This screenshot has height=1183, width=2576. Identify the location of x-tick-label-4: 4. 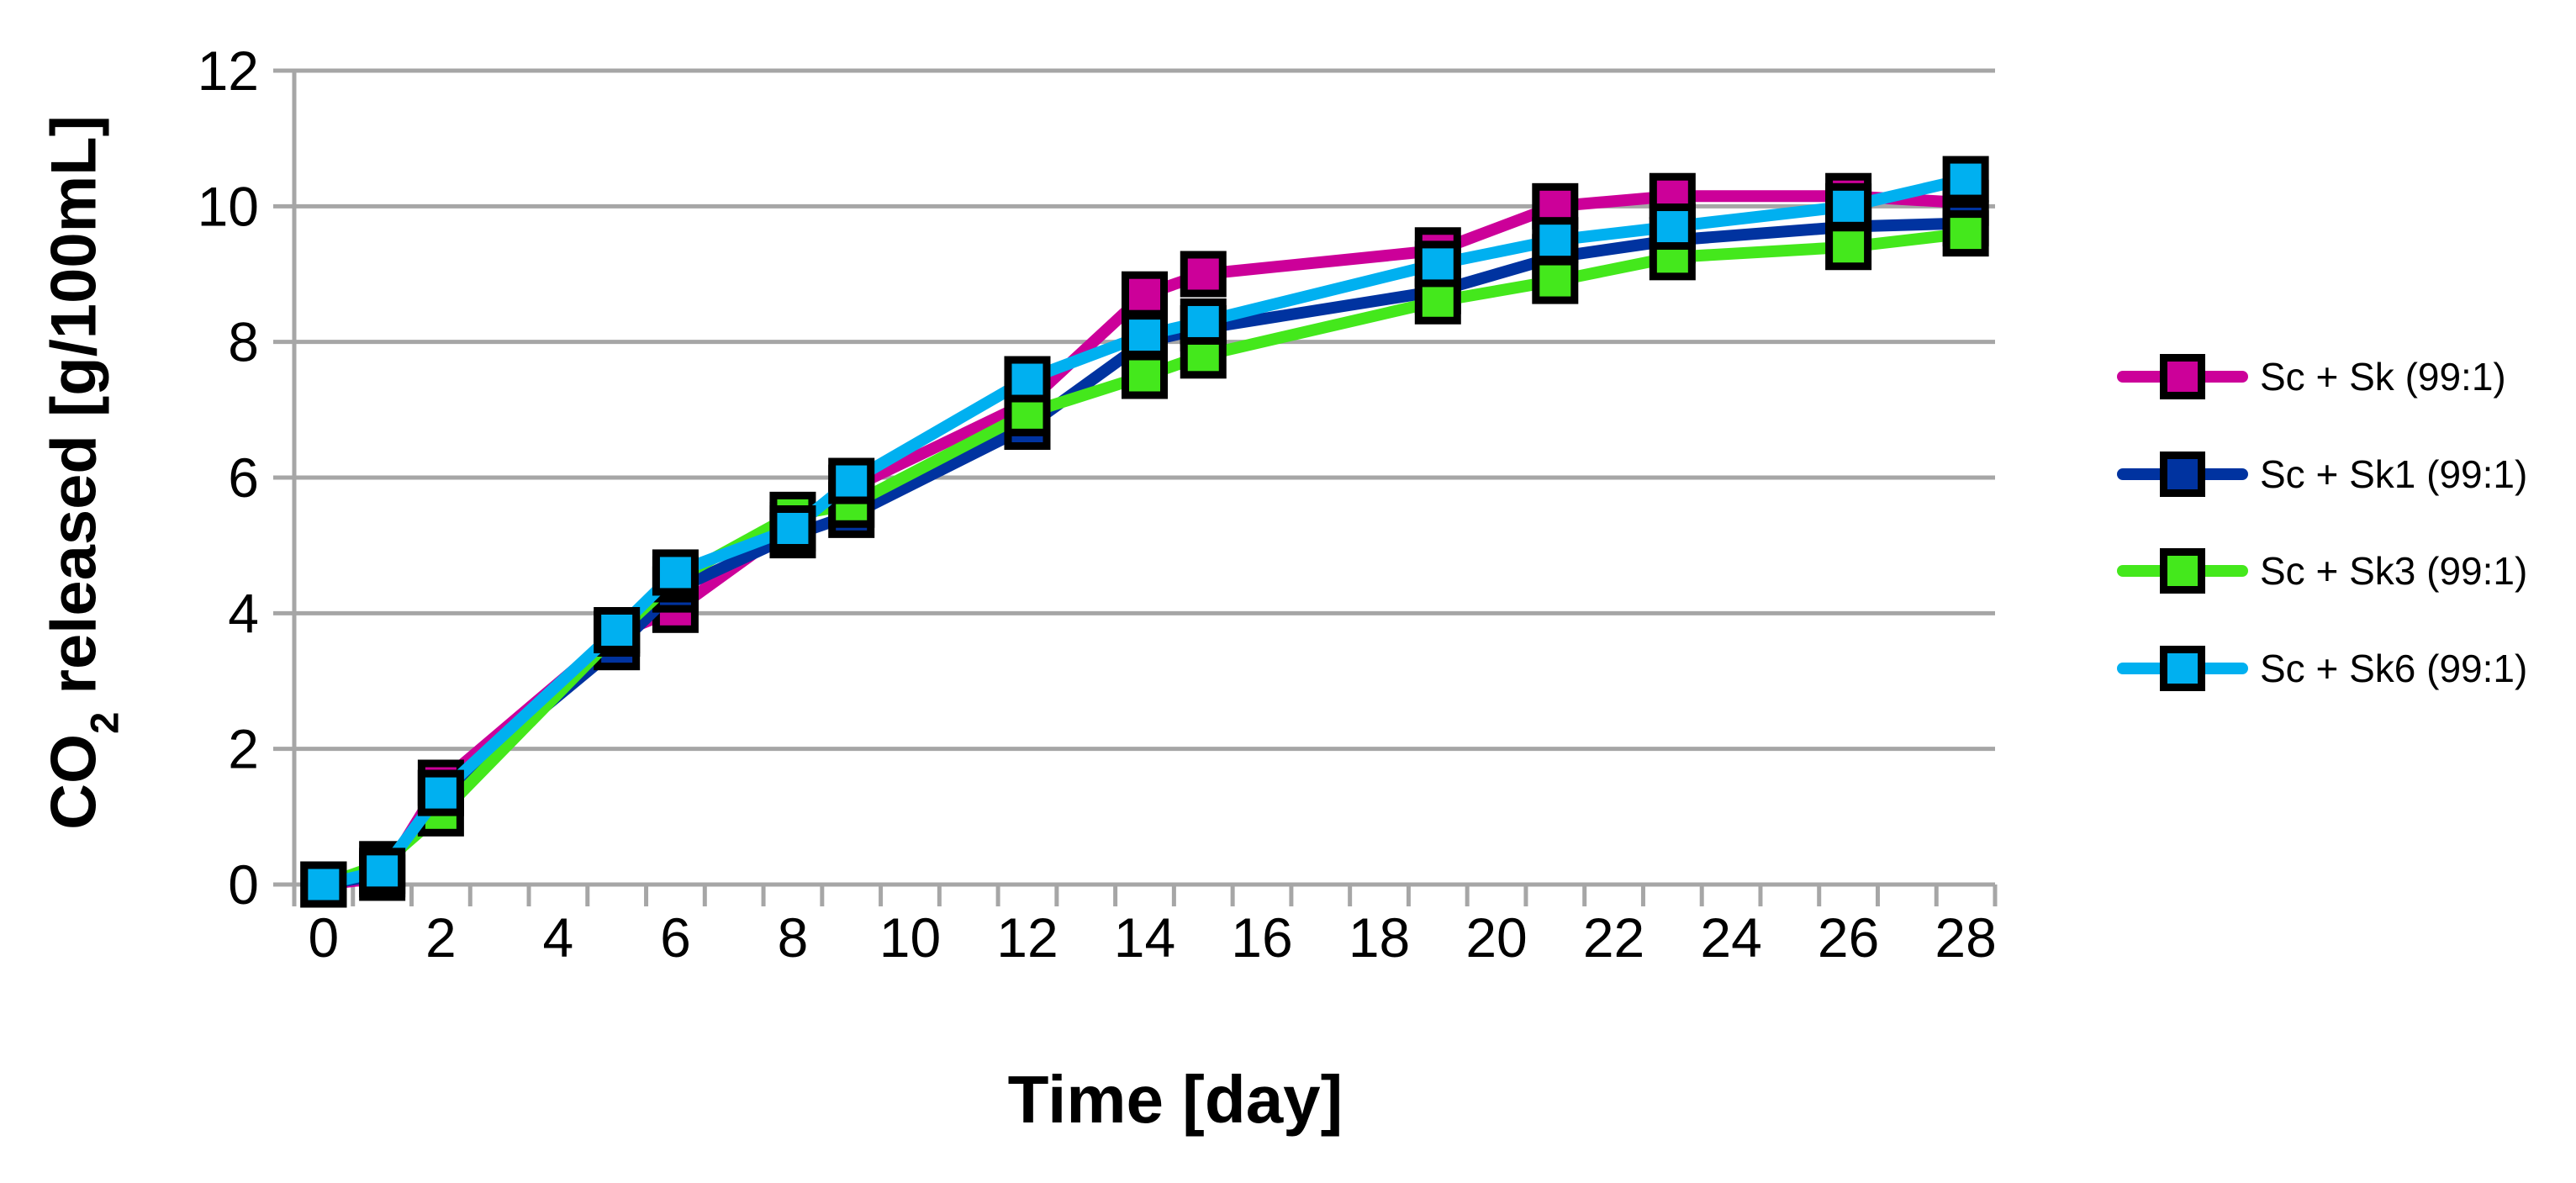
(558, 937).